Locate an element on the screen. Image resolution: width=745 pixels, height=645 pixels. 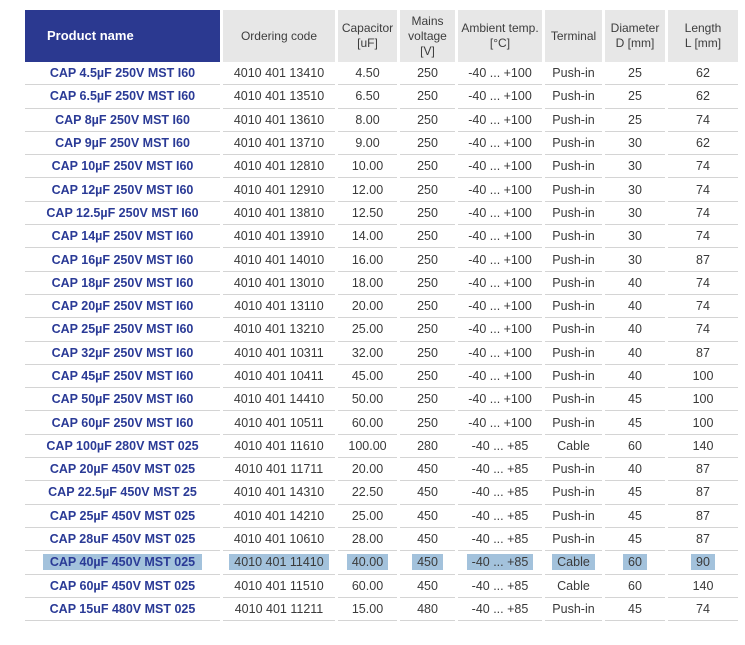
cell-ordering-code: 4010 401 14010 is located at coordinates (279, 260).